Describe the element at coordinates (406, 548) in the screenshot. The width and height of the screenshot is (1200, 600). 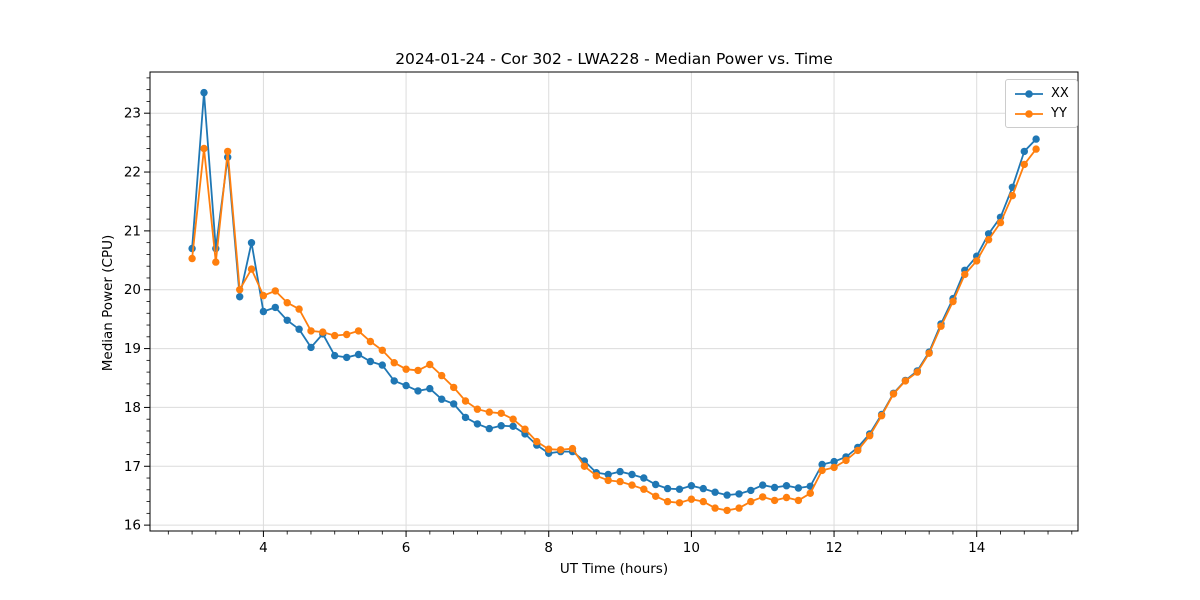
I see `svg-text: 6` at that location.